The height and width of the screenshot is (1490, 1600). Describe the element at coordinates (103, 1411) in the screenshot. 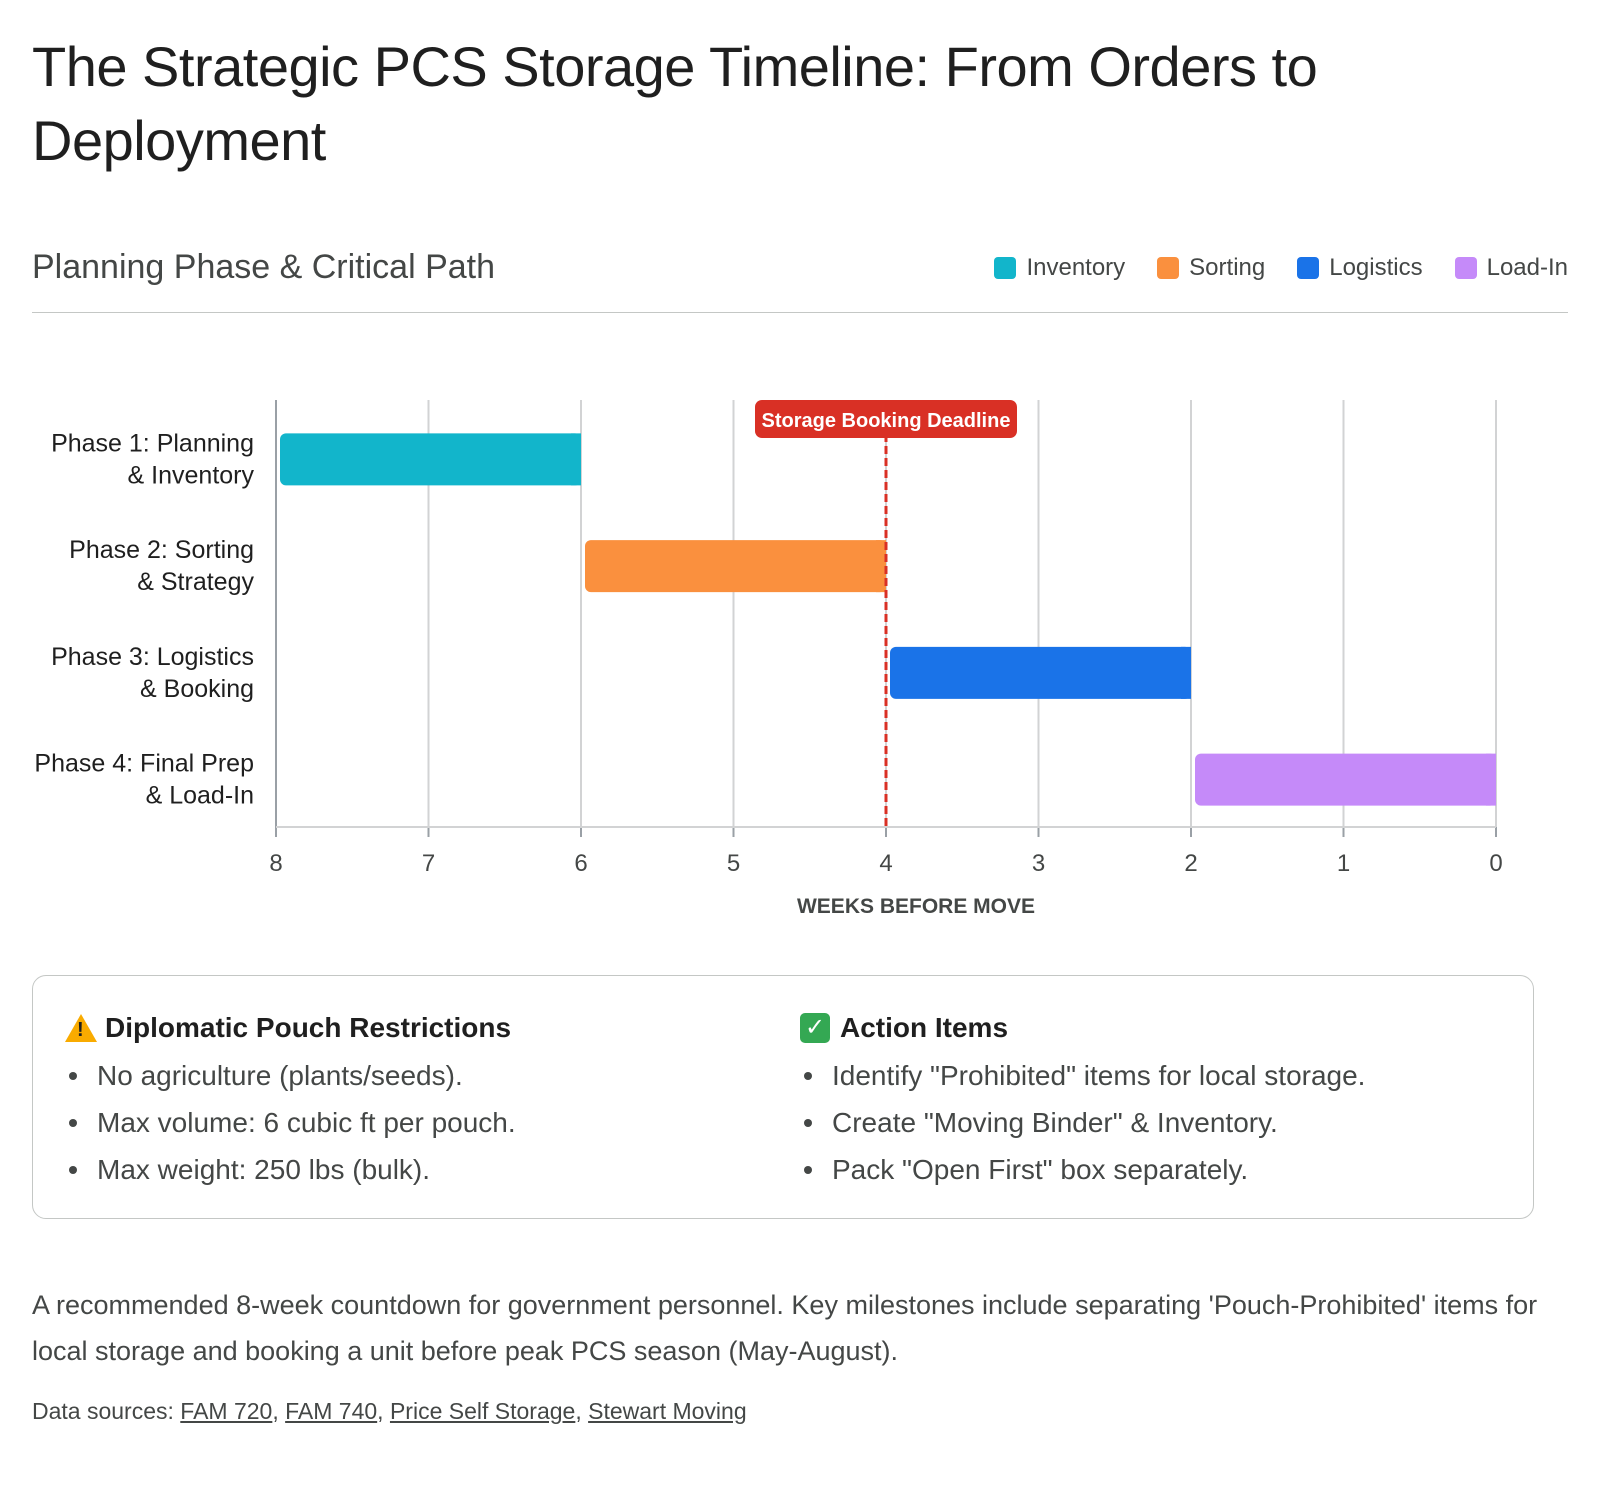

I see `sources-prefix: Data sources:` at that location.